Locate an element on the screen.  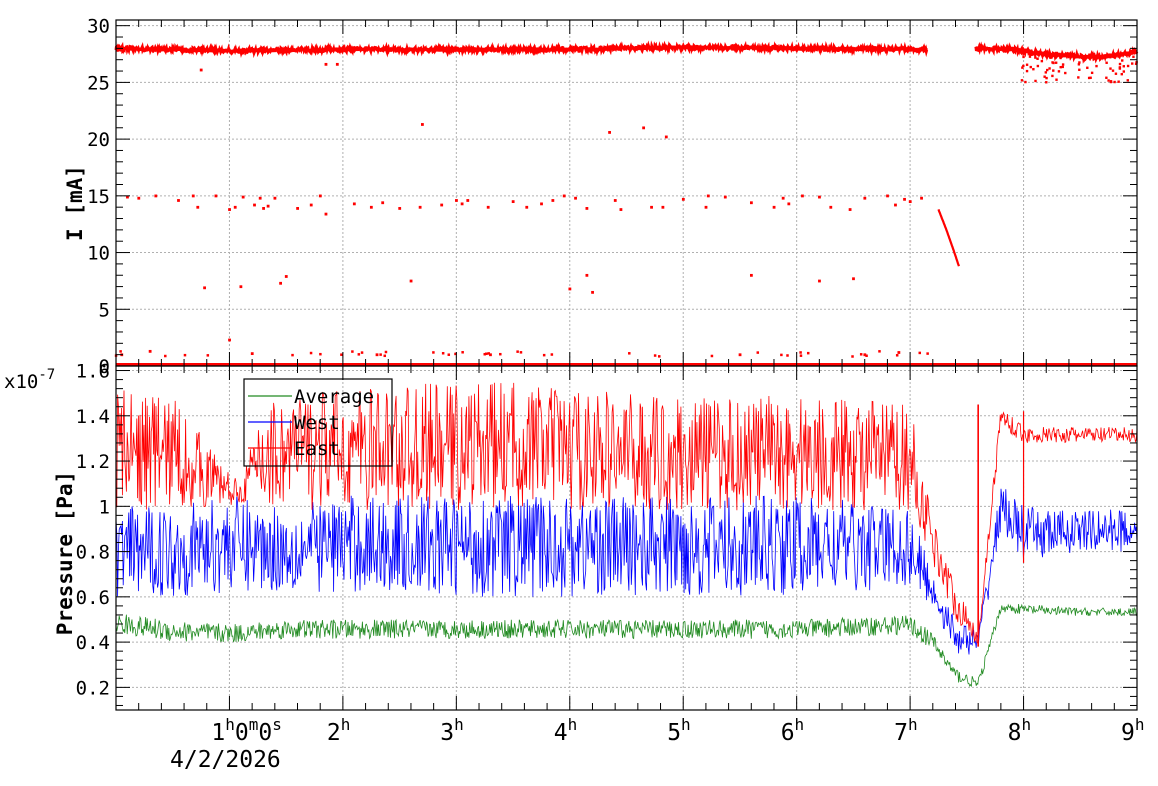
top-y-tick-label: 10 is located at coordinates (98, 254).